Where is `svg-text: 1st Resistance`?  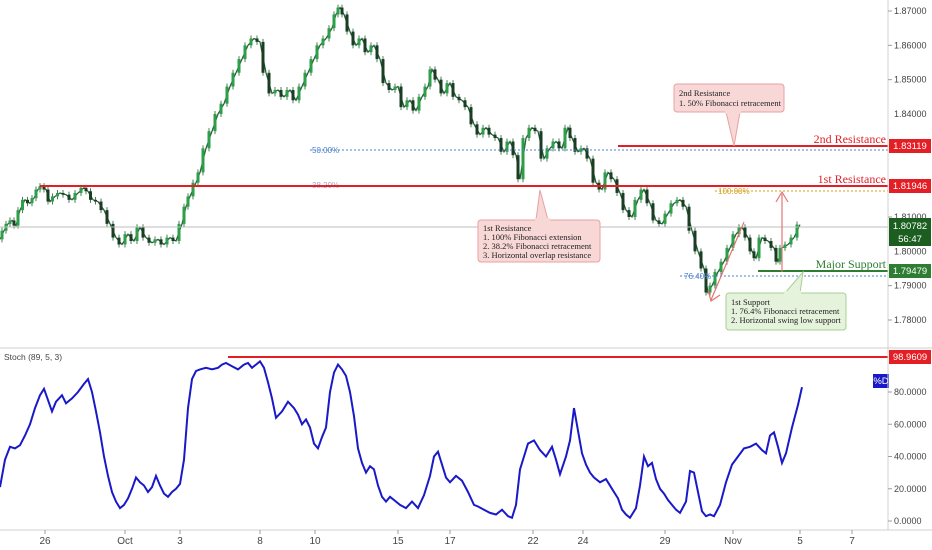
svg-text: 1st Resistance is located at coordinates (507, 228).